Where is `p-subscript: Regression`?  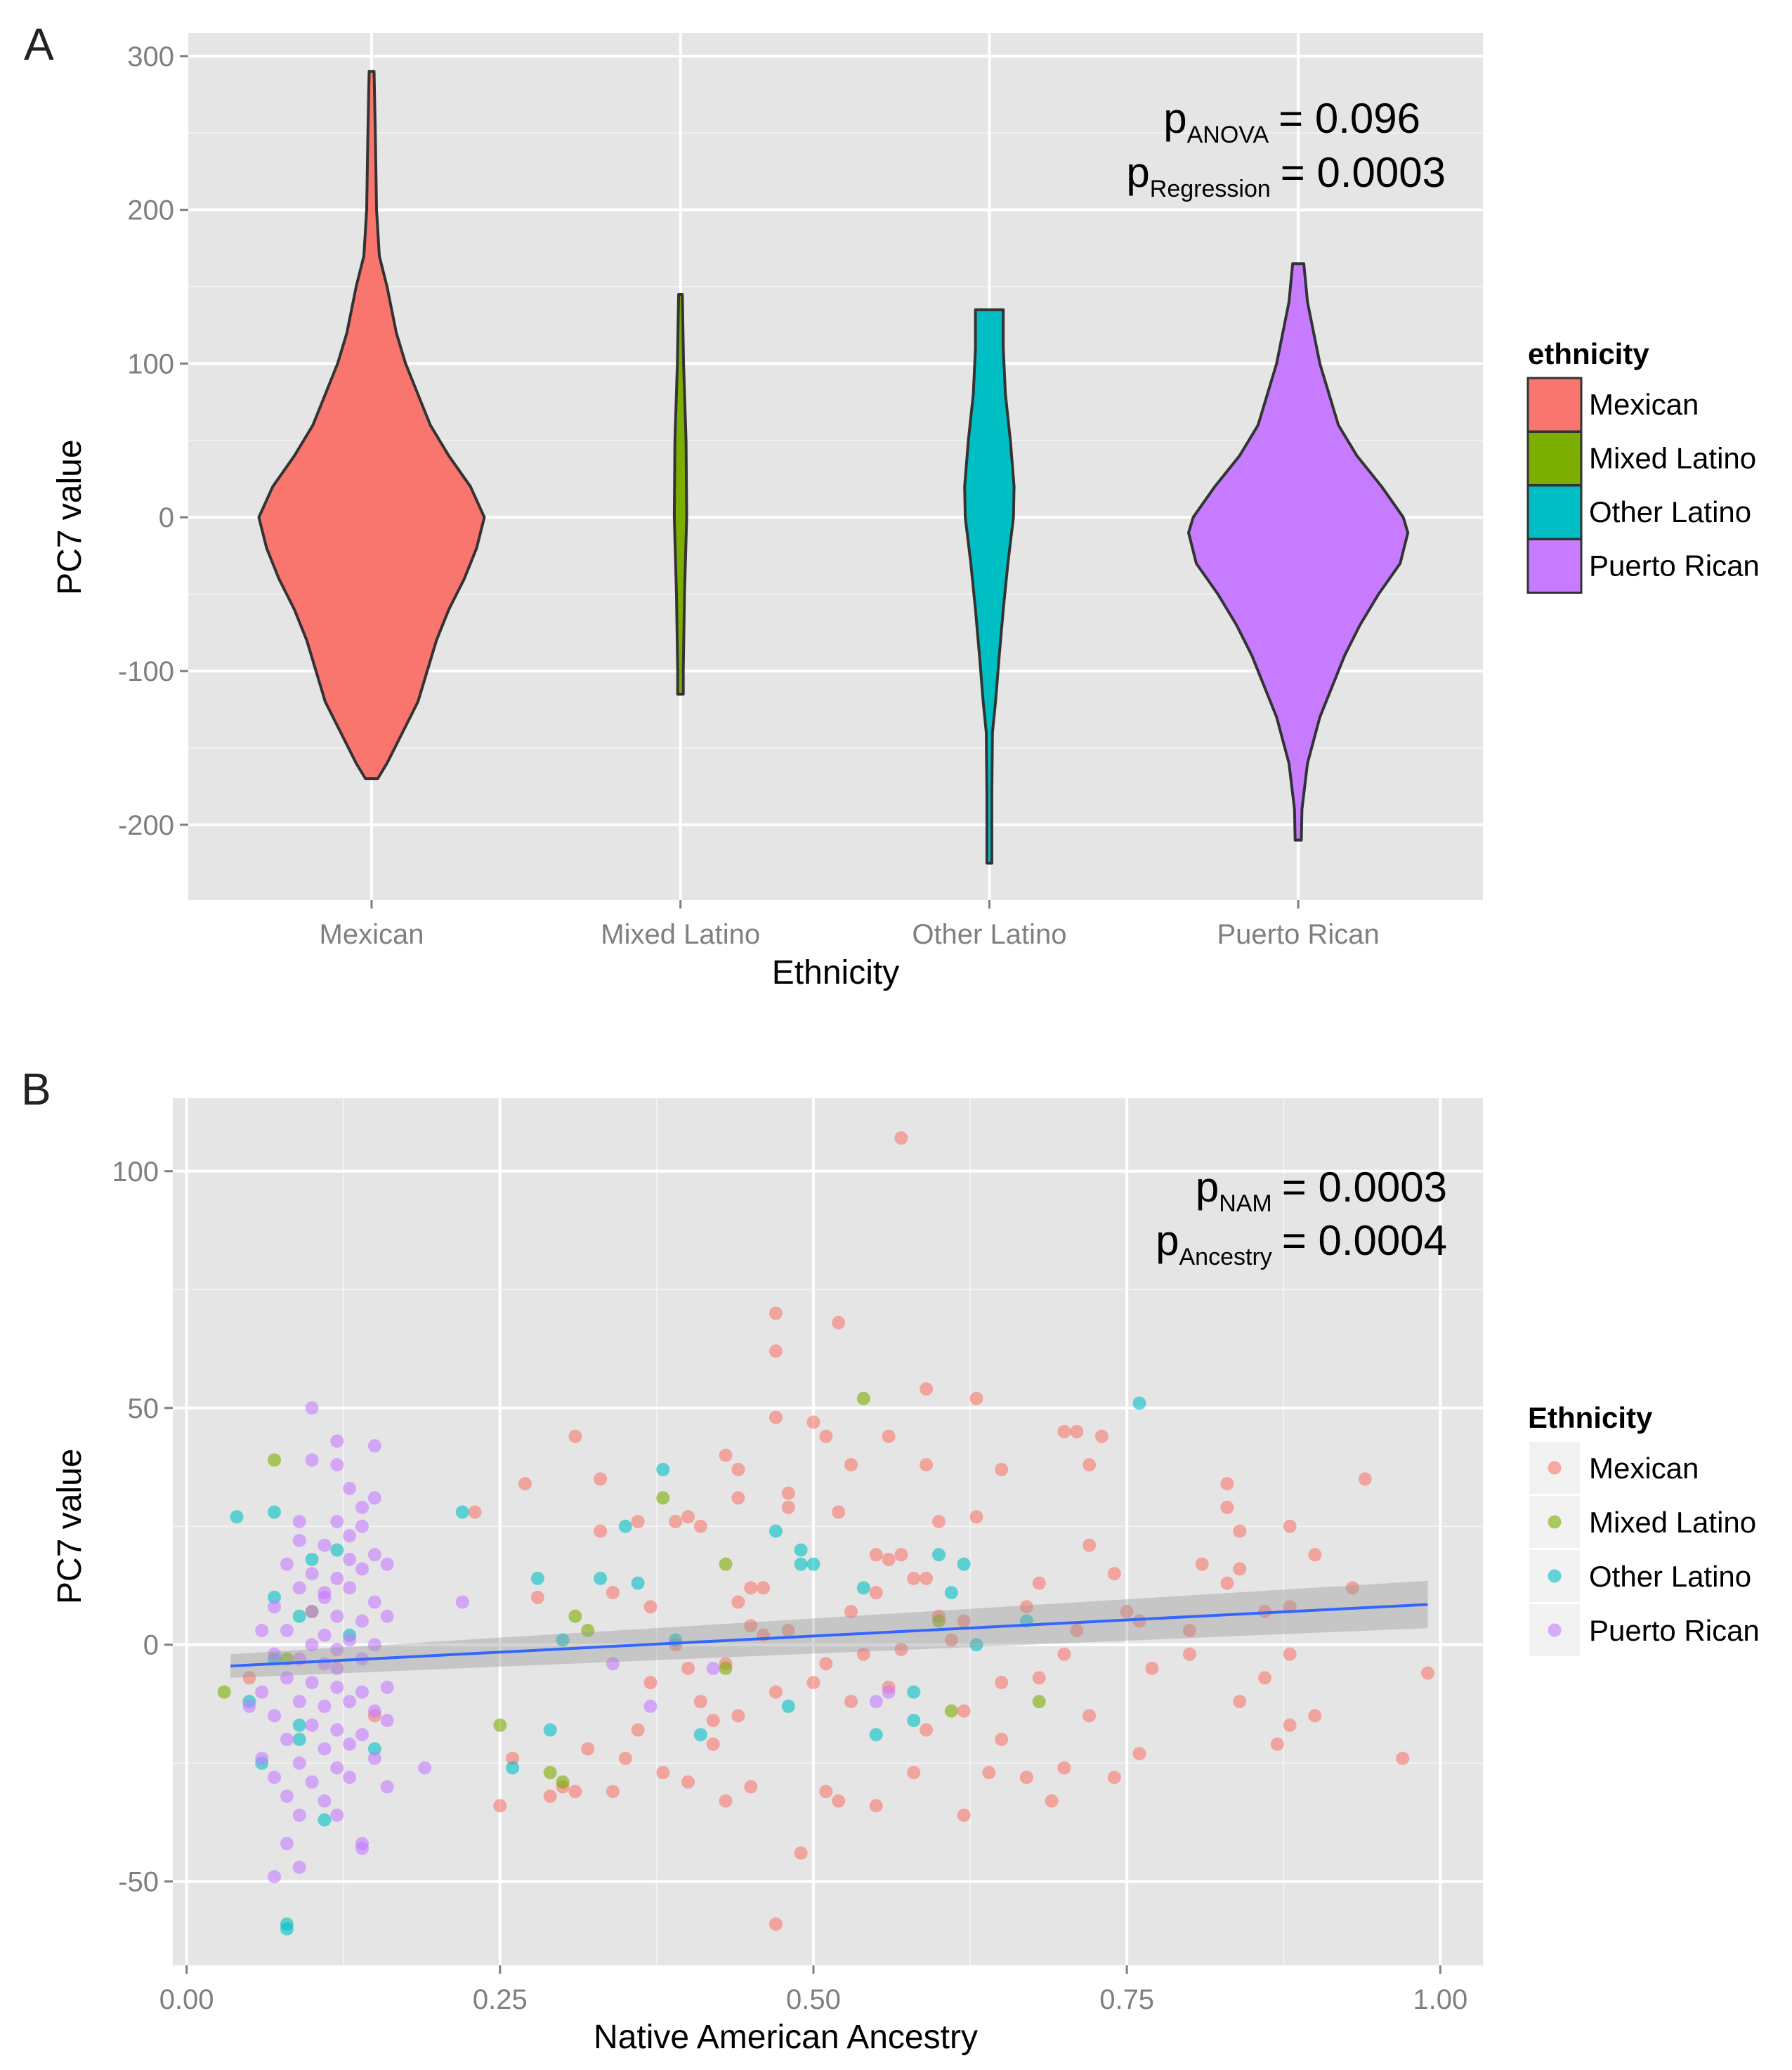 p-subscript: Regression is located at coordinates (1211, 189).